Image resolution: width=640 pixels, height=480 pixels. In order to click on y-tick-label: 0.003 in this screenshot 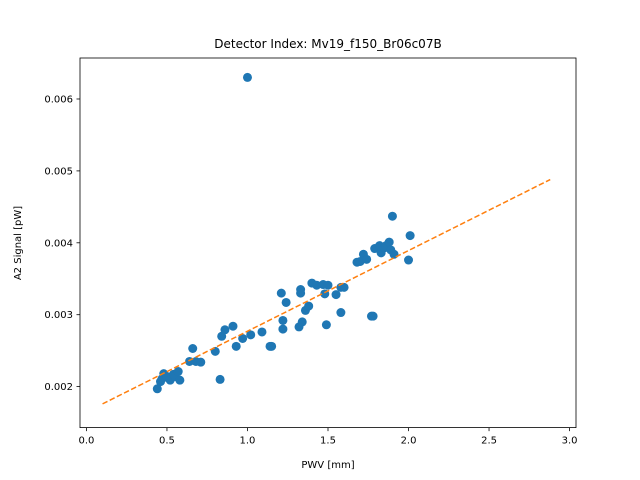, I will do `click(58, 315)`.